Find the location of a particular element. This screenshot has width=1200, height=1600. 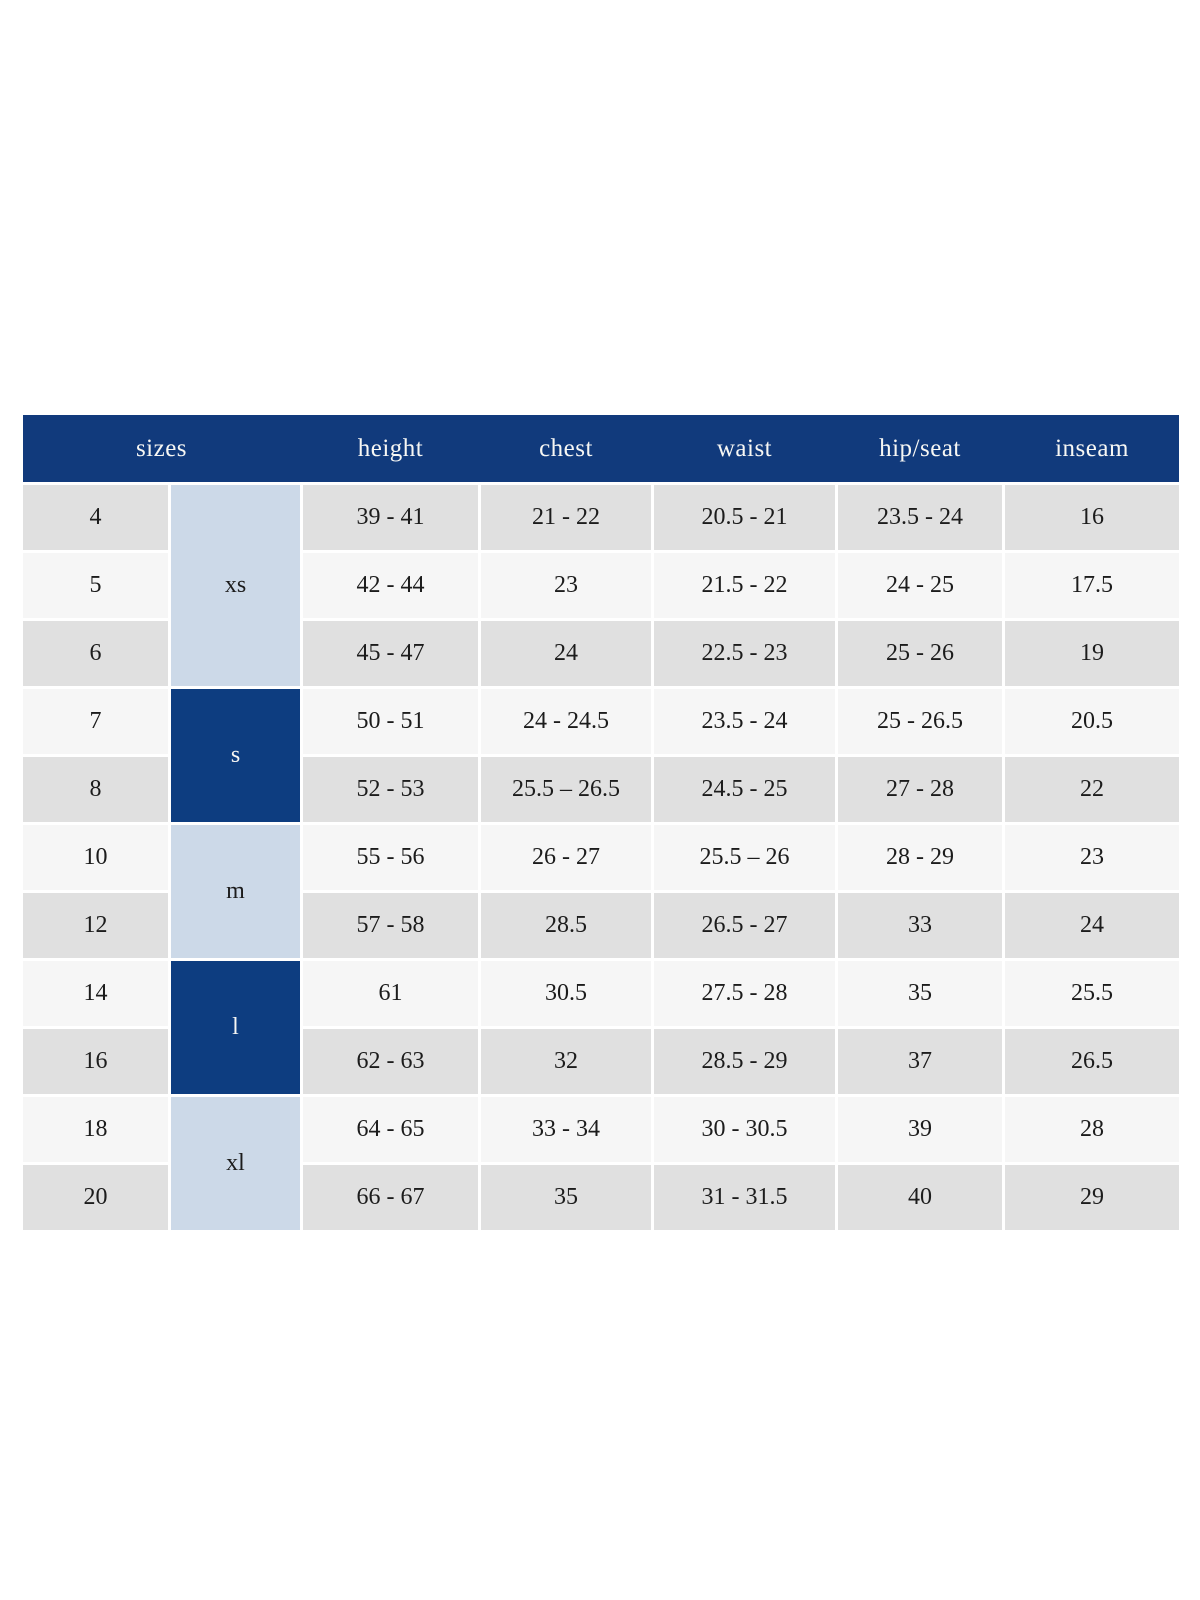

cell-size: 5 is located at coordinates (95, 585).